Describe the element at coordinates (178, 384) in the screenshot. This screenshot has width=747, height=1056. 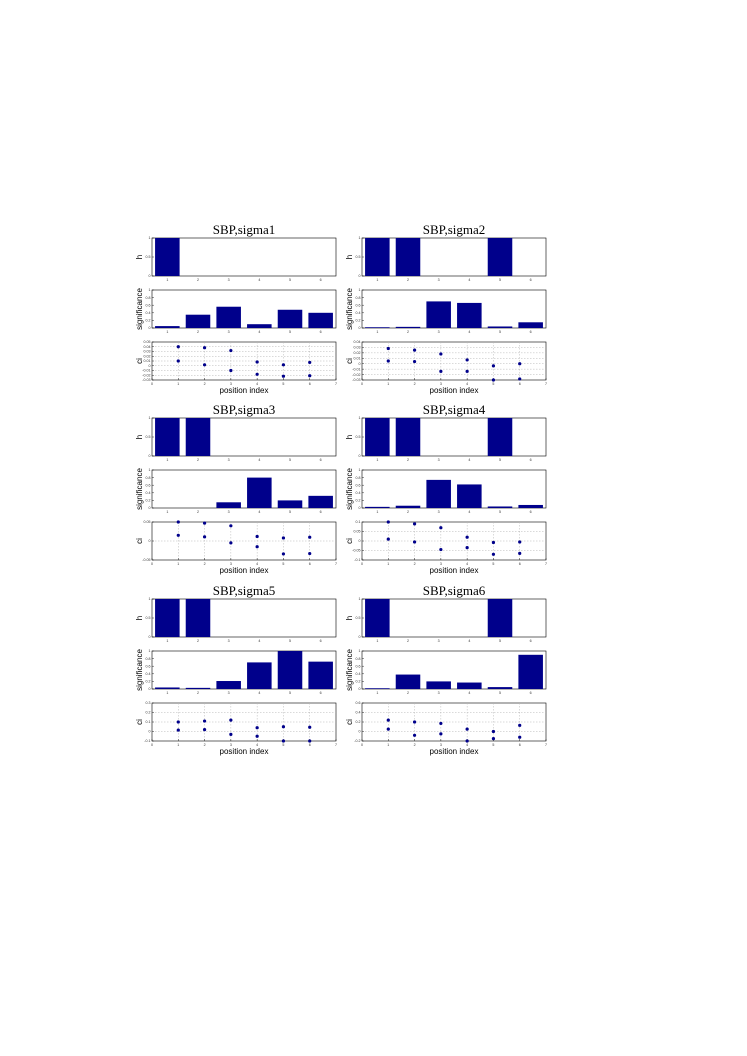
I see `ci-plot-xtick-label: 1` at that location.